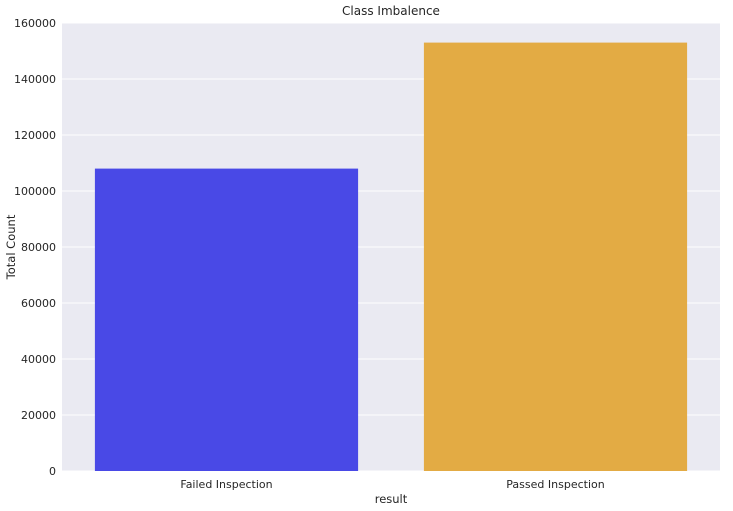 The image size is (733, 511). Describe the element at coordinates (35, 135) in the screenshot. I see `y-tick-label: 120000` at that location.